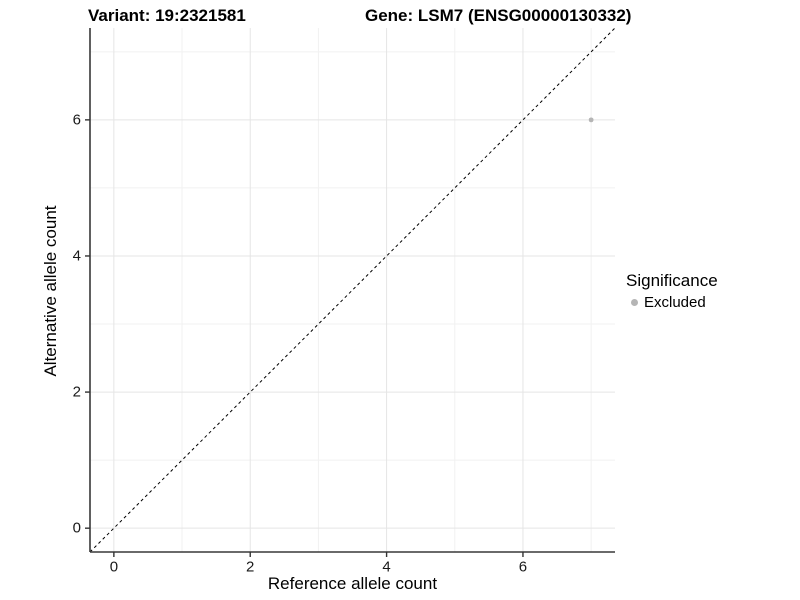  What do you see at coordinates (77, 255) in the screenshot?
I see `y-tick-label: 4` at bounding box center [77, 255].